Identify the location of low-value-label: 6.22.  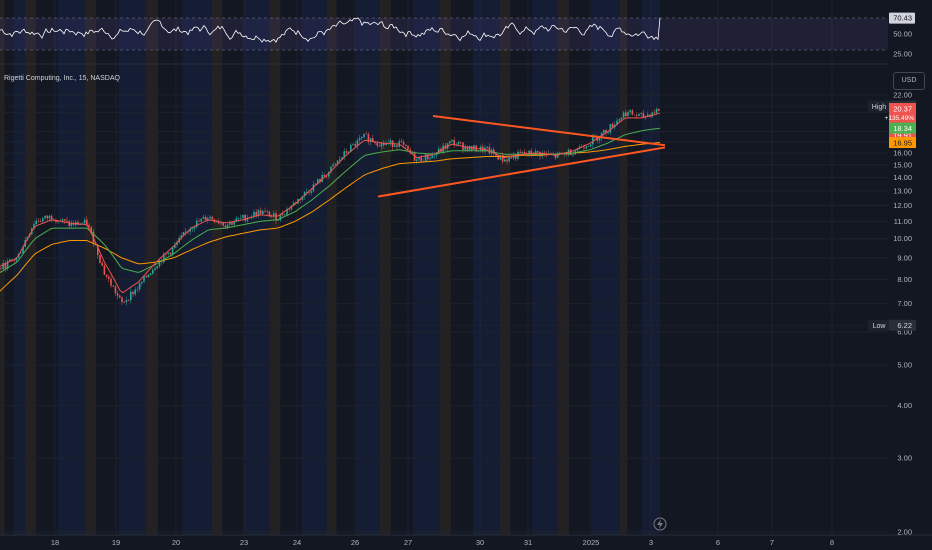
(904, 325).